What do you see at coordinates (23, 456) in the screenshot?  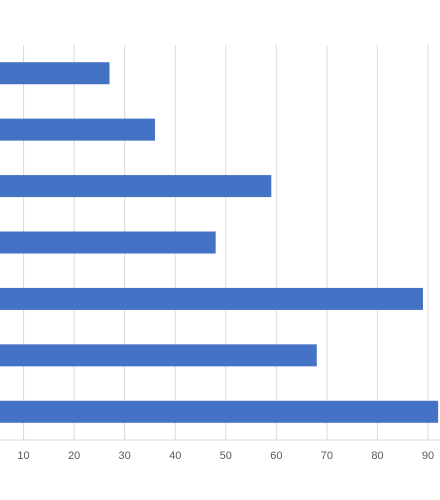 I see `x-tick-label: 10` at bounding box center [23, 456].